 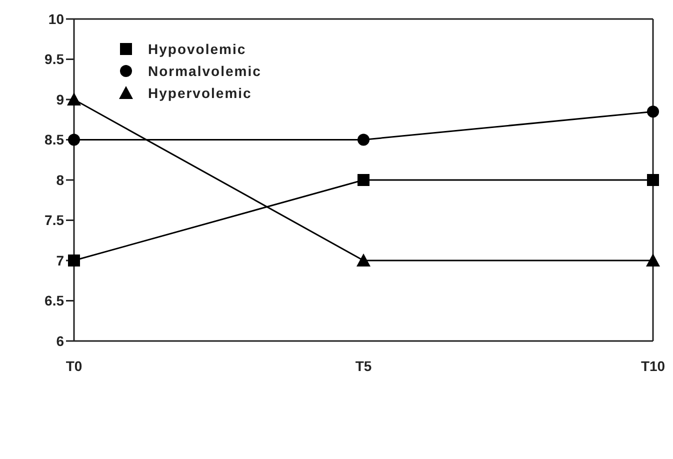 What do you see at coordinates (54, 220) in the screenshot?
I see `y-tick-label: 7.5` at bounding box center [54, 220].